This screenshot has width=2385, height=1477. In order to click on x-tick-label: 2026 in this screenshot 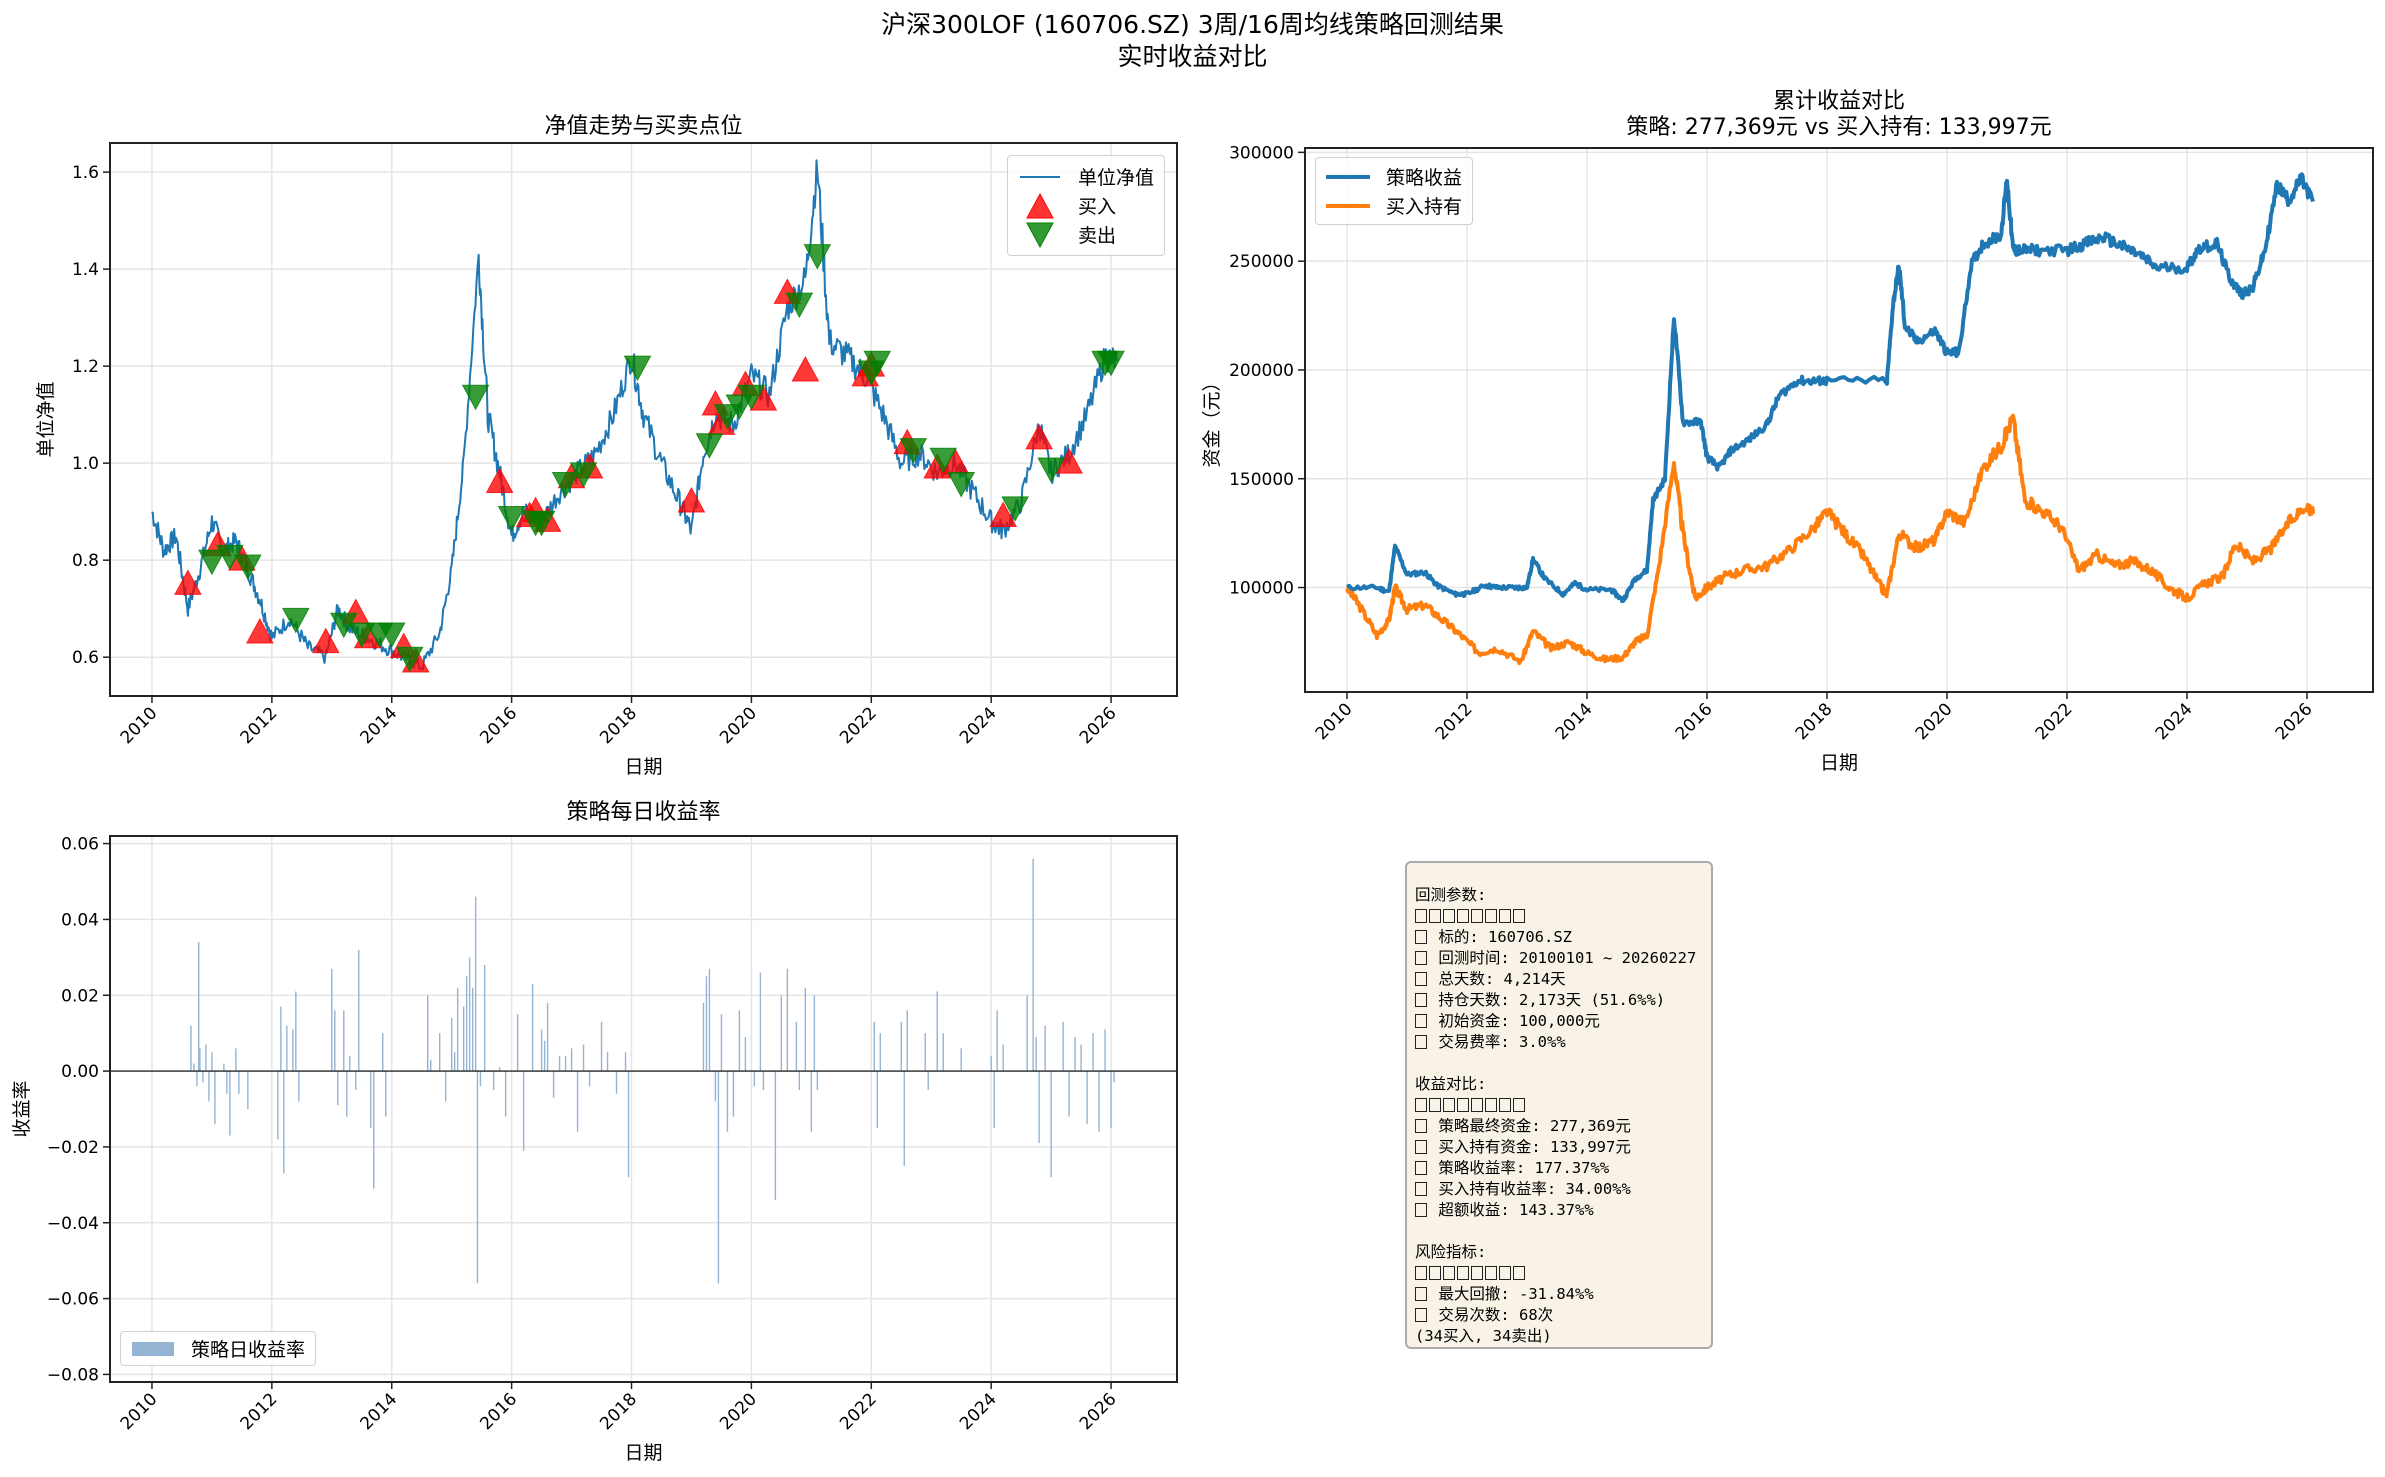, I will do `click(1098, 725)`.